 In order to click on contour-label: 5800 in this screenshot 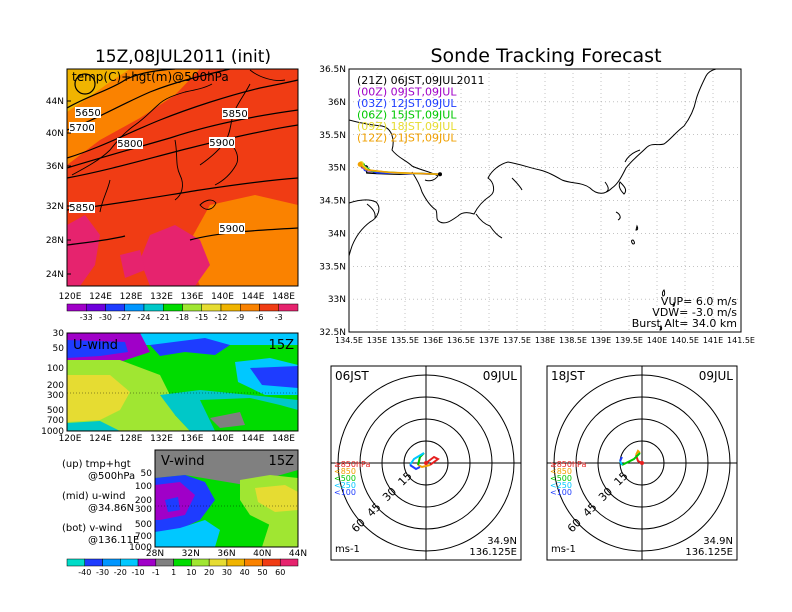, I will do `click(129, 144)`.